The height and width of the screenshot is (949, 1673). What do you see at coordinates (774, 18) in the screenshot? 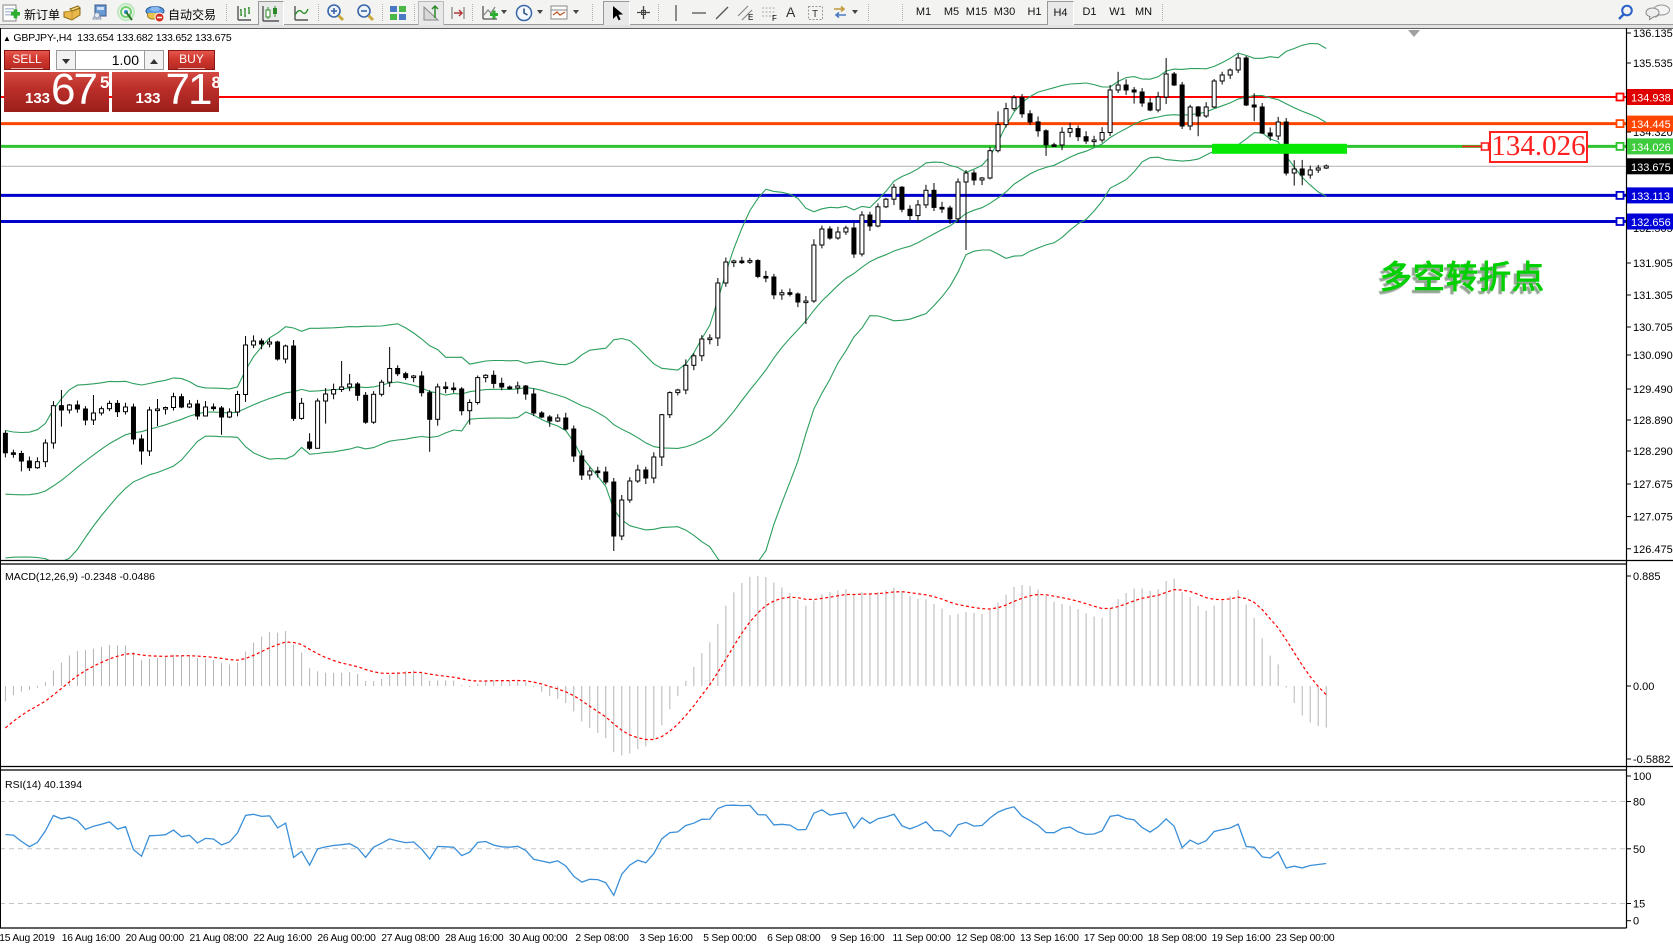
I see `svg-text: F` at bounding box center [774, 18].